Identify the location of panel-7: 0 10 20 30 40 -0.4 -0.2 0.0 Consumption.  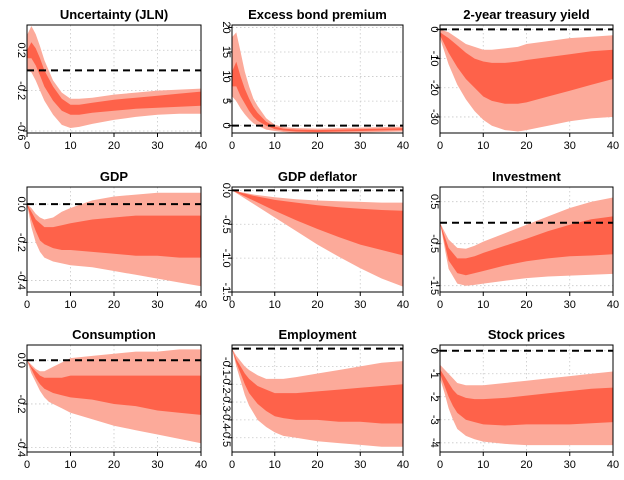
(111, 399).